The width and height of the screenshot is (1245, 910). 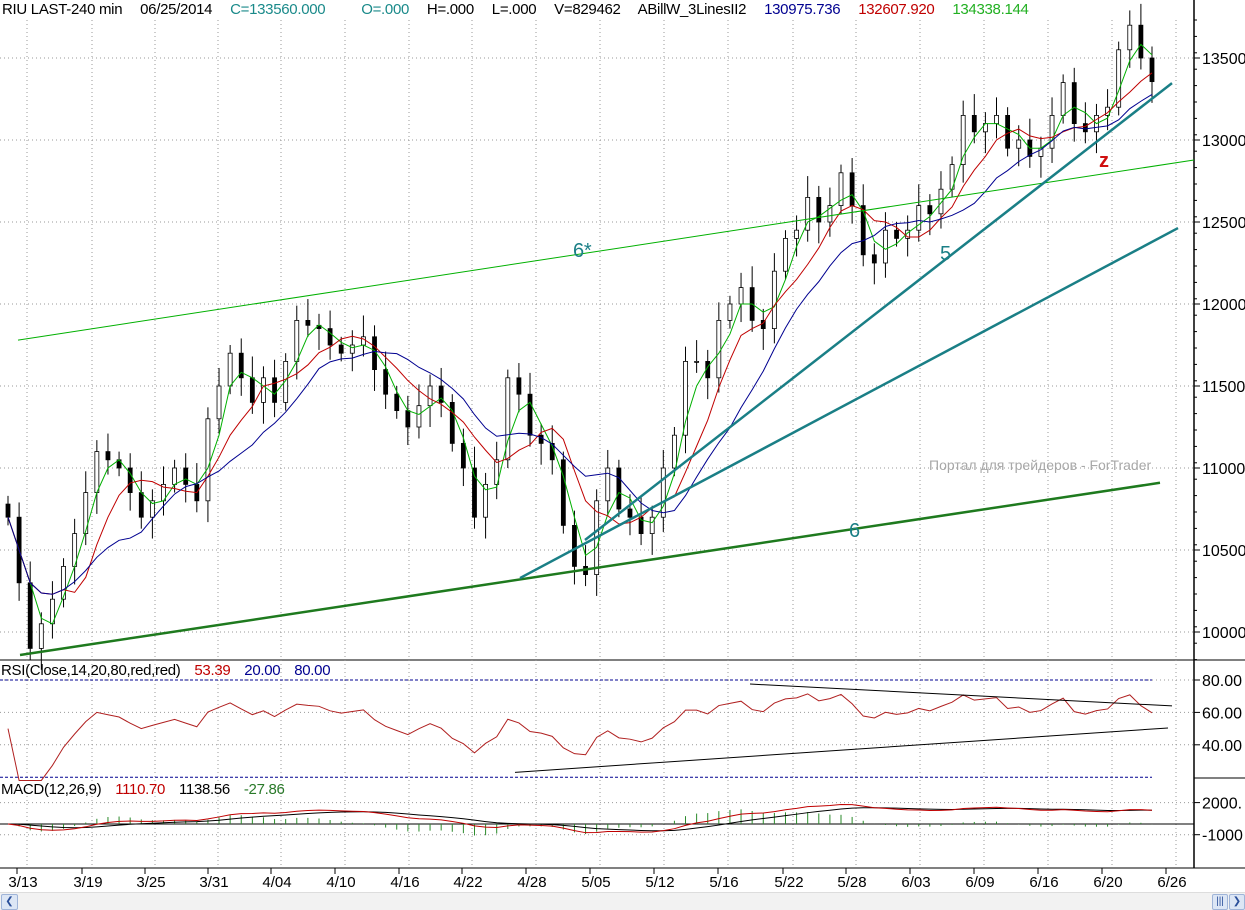 I want to click on date-tick-label: 4/10, so click(x=340, y=882).